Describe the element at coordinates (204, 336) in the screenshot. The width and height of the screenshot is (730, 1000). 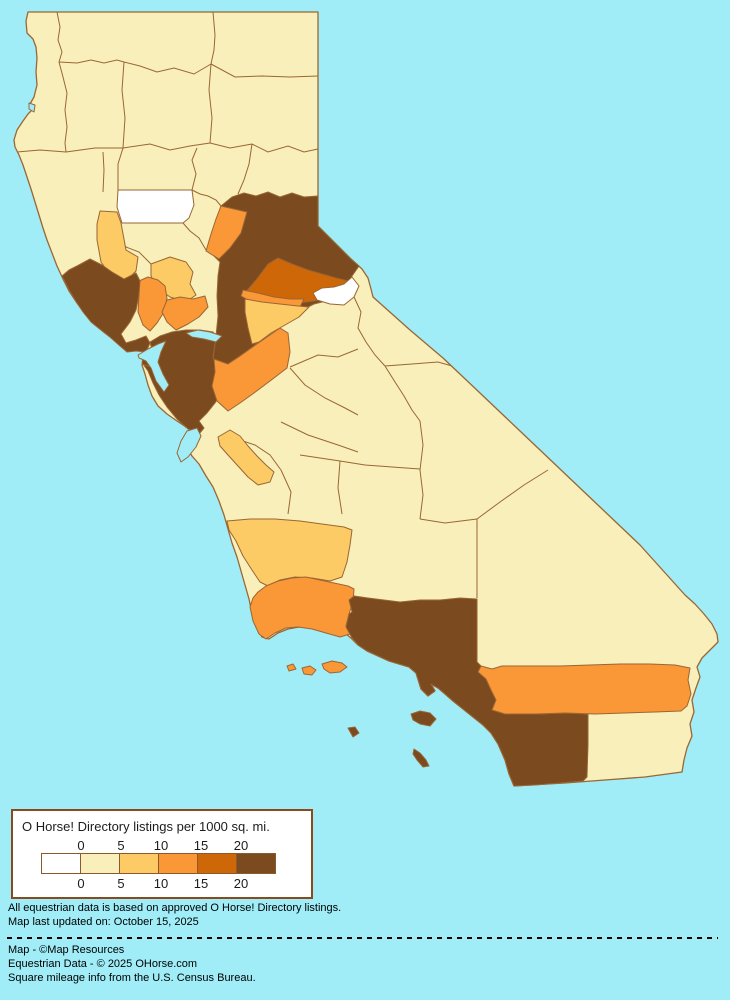
I see `water-suisun-delta` at that location.